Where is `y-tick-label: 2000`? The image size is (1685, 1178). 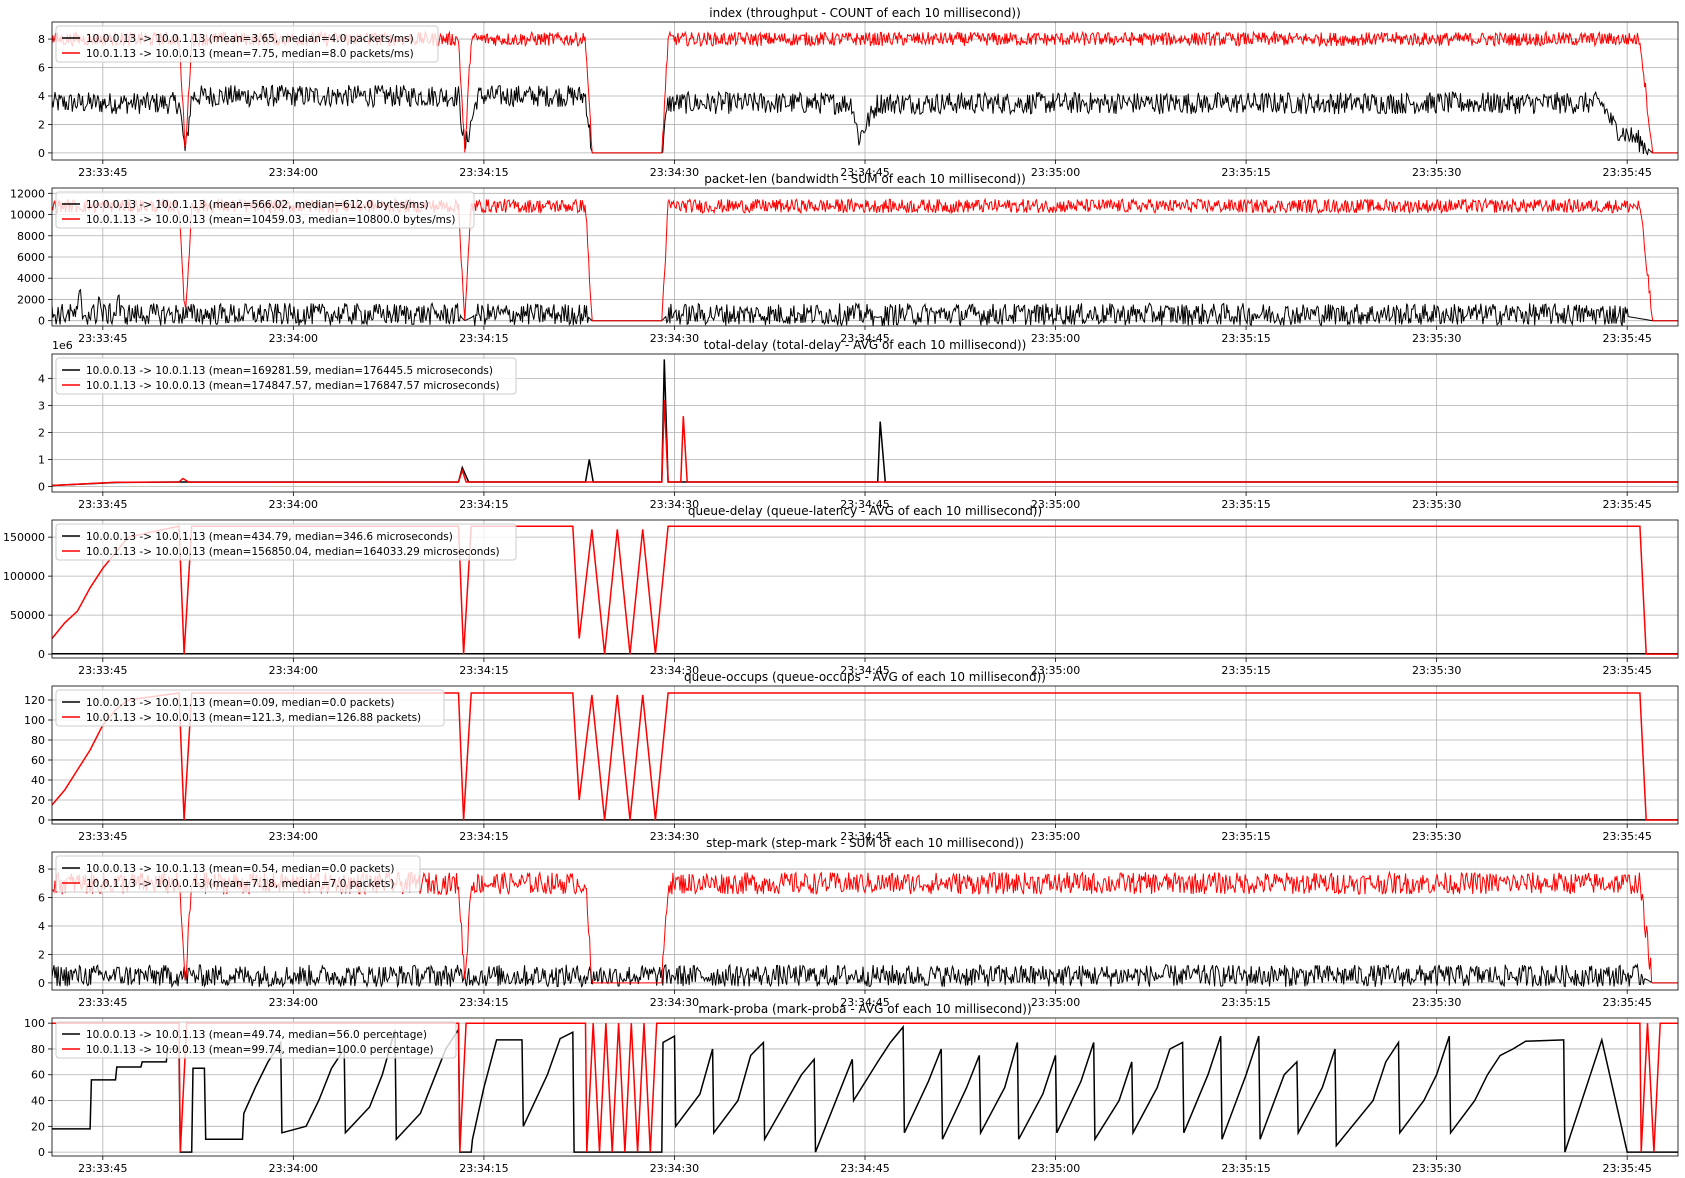
y-tick-label: 2000 is located at coordinates (31, 299).